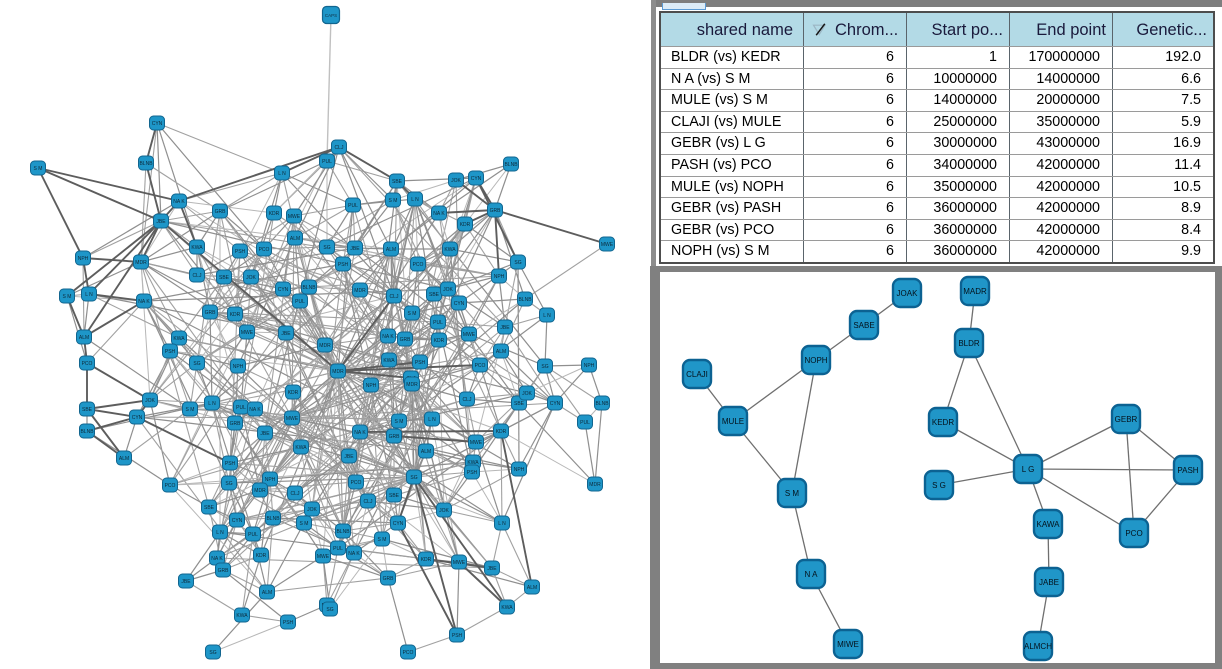 Image resolution: width=1222 pixels, height=669 pixels. Describe the element at coordinates (812, 574) in the screenshot. I see `svg-text: N A` at that location.